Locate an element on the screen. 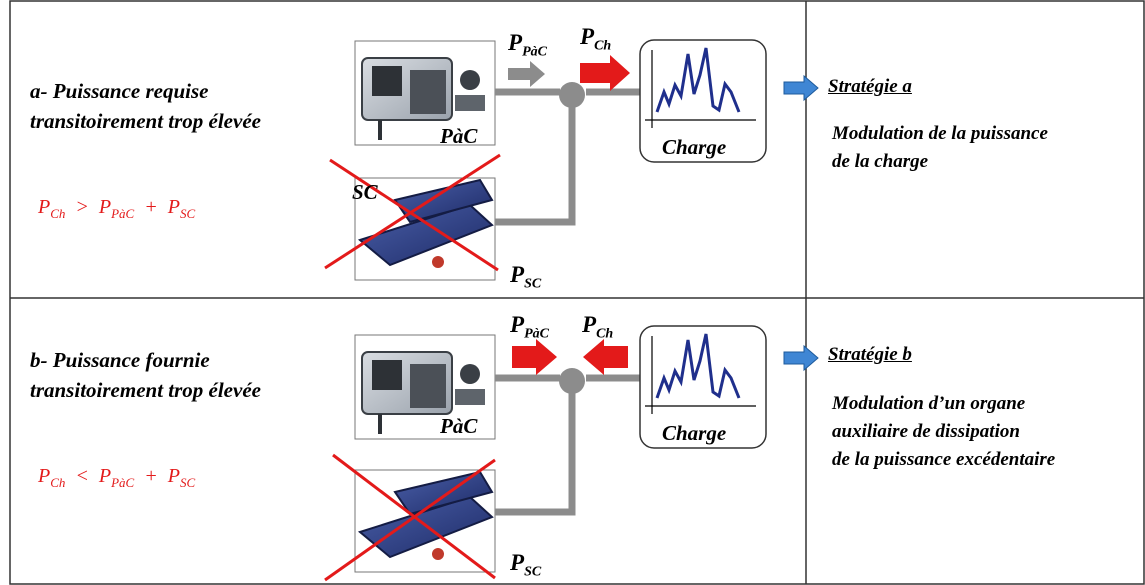  case-b-title-line2: transitoirement trop élevée is located at coordinates (145, 390).